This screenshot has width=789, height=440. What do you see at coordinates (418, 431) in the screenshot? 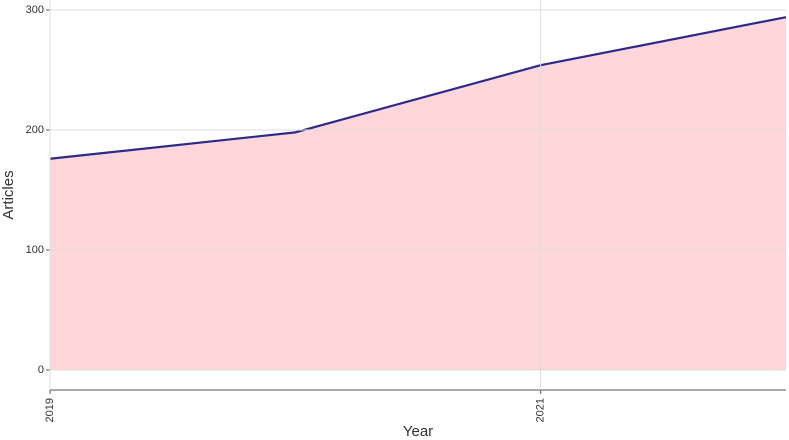
I see `x-axis-title: Year` at bounding box center [418, 431].